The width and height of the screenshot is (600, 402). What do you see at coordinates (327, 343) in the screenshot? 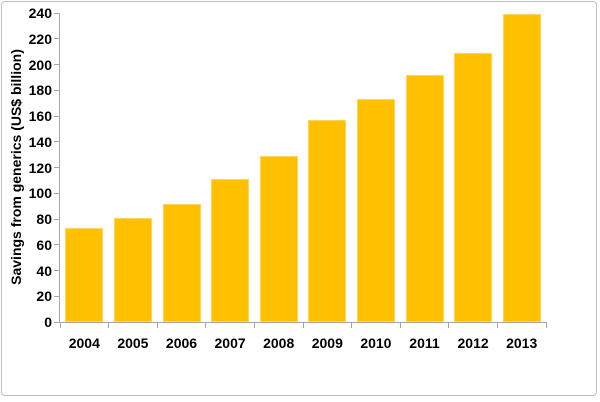
I see `x-label-2009: 2009` at bounding box center [327, 343].